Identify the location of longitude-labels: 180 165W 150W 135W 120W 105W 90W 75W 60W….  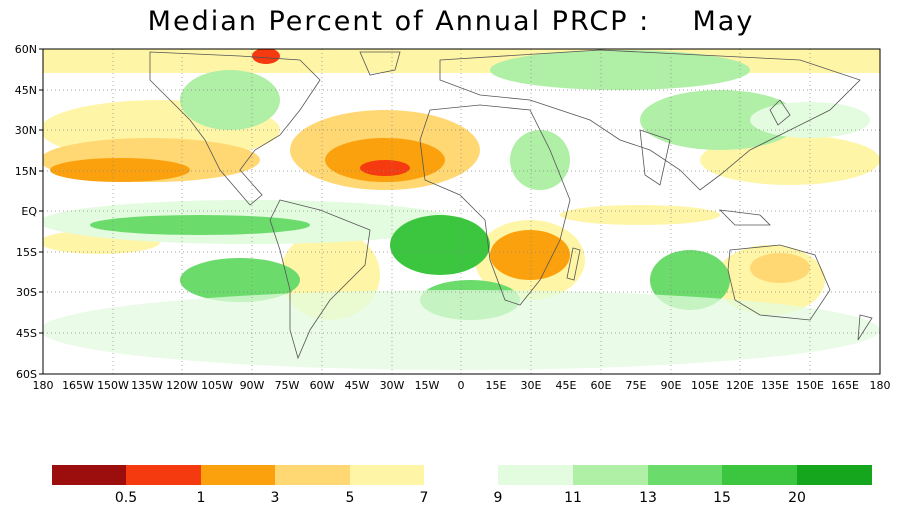
(462, 385).